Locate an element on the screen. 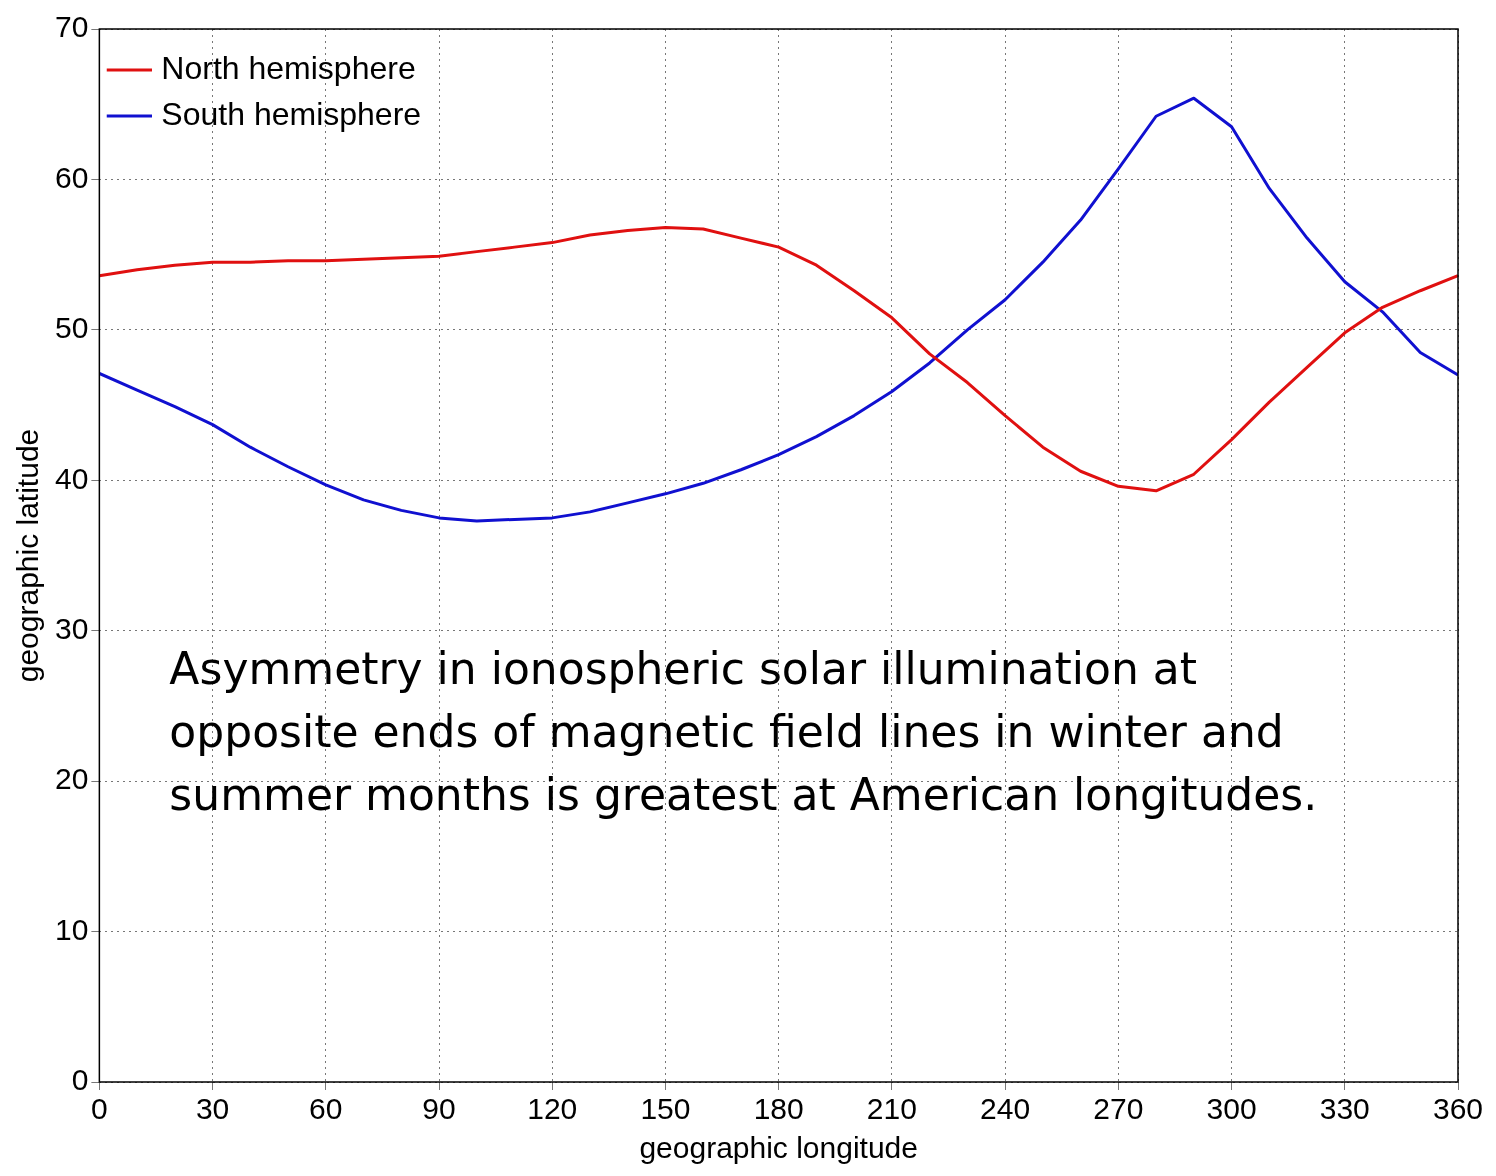 This screenshot has height=1176, width=1496. y-tick-label: 10 is located at coordinates (71, 929).